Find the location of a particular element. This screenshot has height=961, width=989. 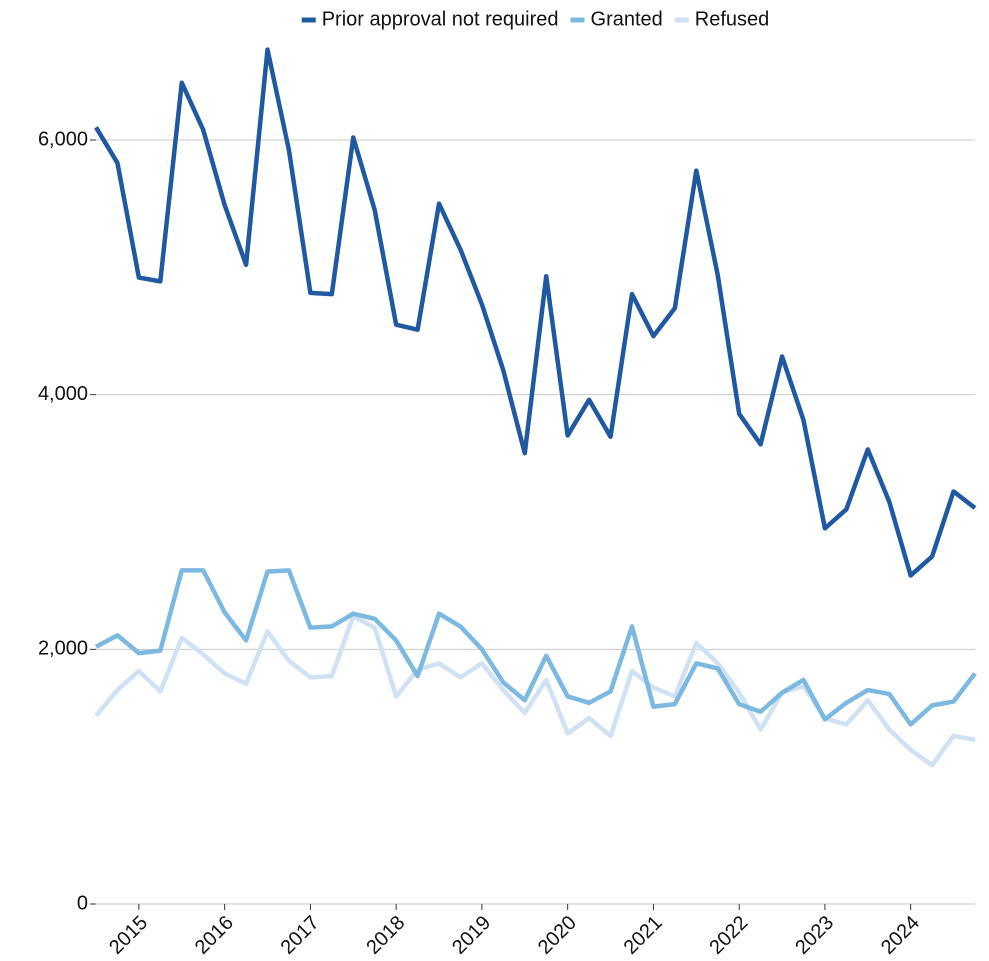

x-tick-label: 2016 is located at coordinates (214, 935).